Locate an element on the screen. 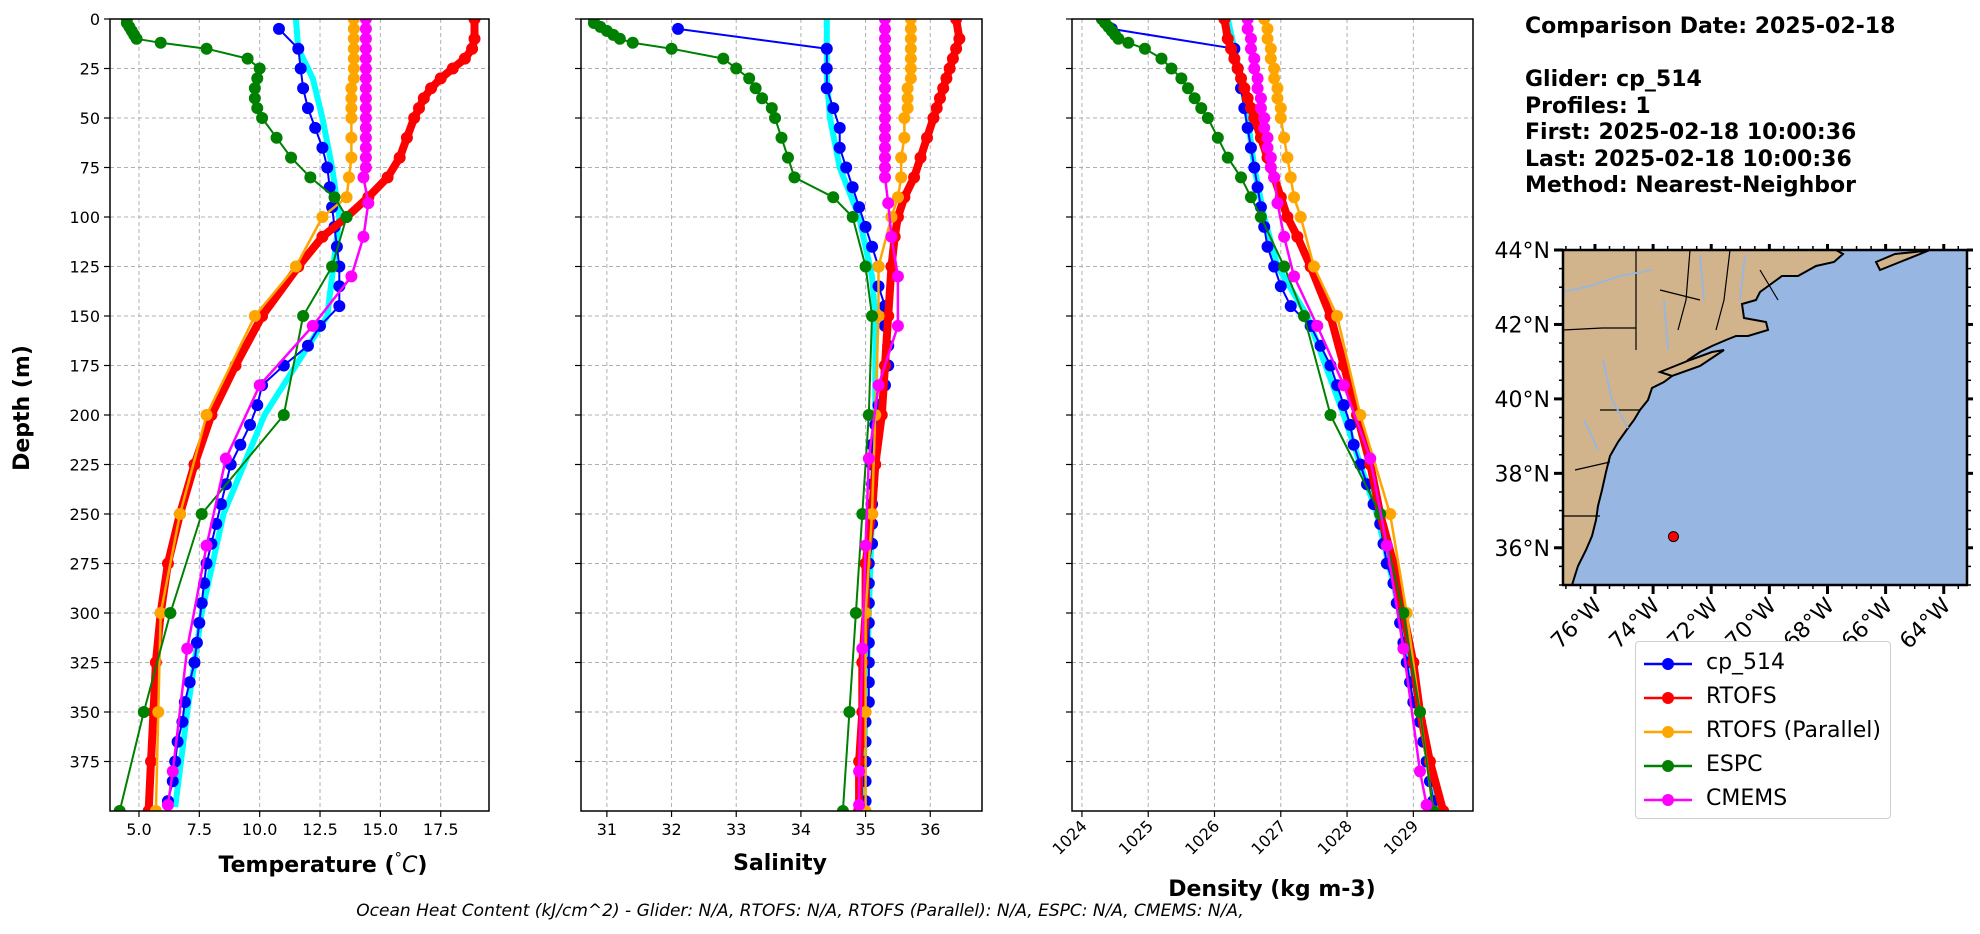 This screenshot has height=934, width=1980. last-profile-time: Last: 2025-02-18 10:00:36 is located at coordinates (1688, 159).